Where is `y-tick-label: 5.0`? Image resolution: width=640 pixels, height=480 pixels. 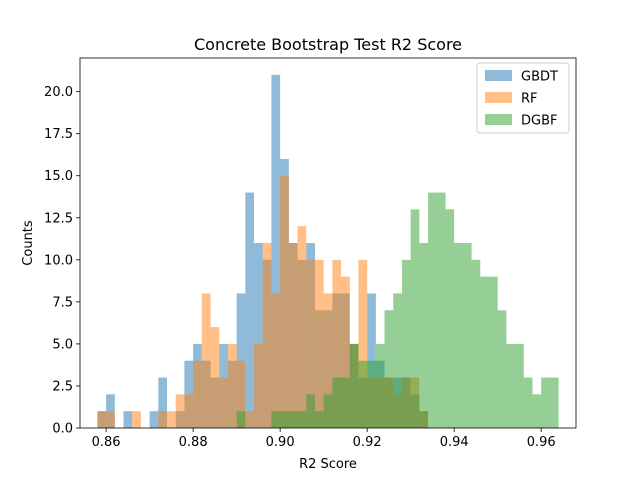
y-tick-label: 5.0 is located at coordinates (62, 344).